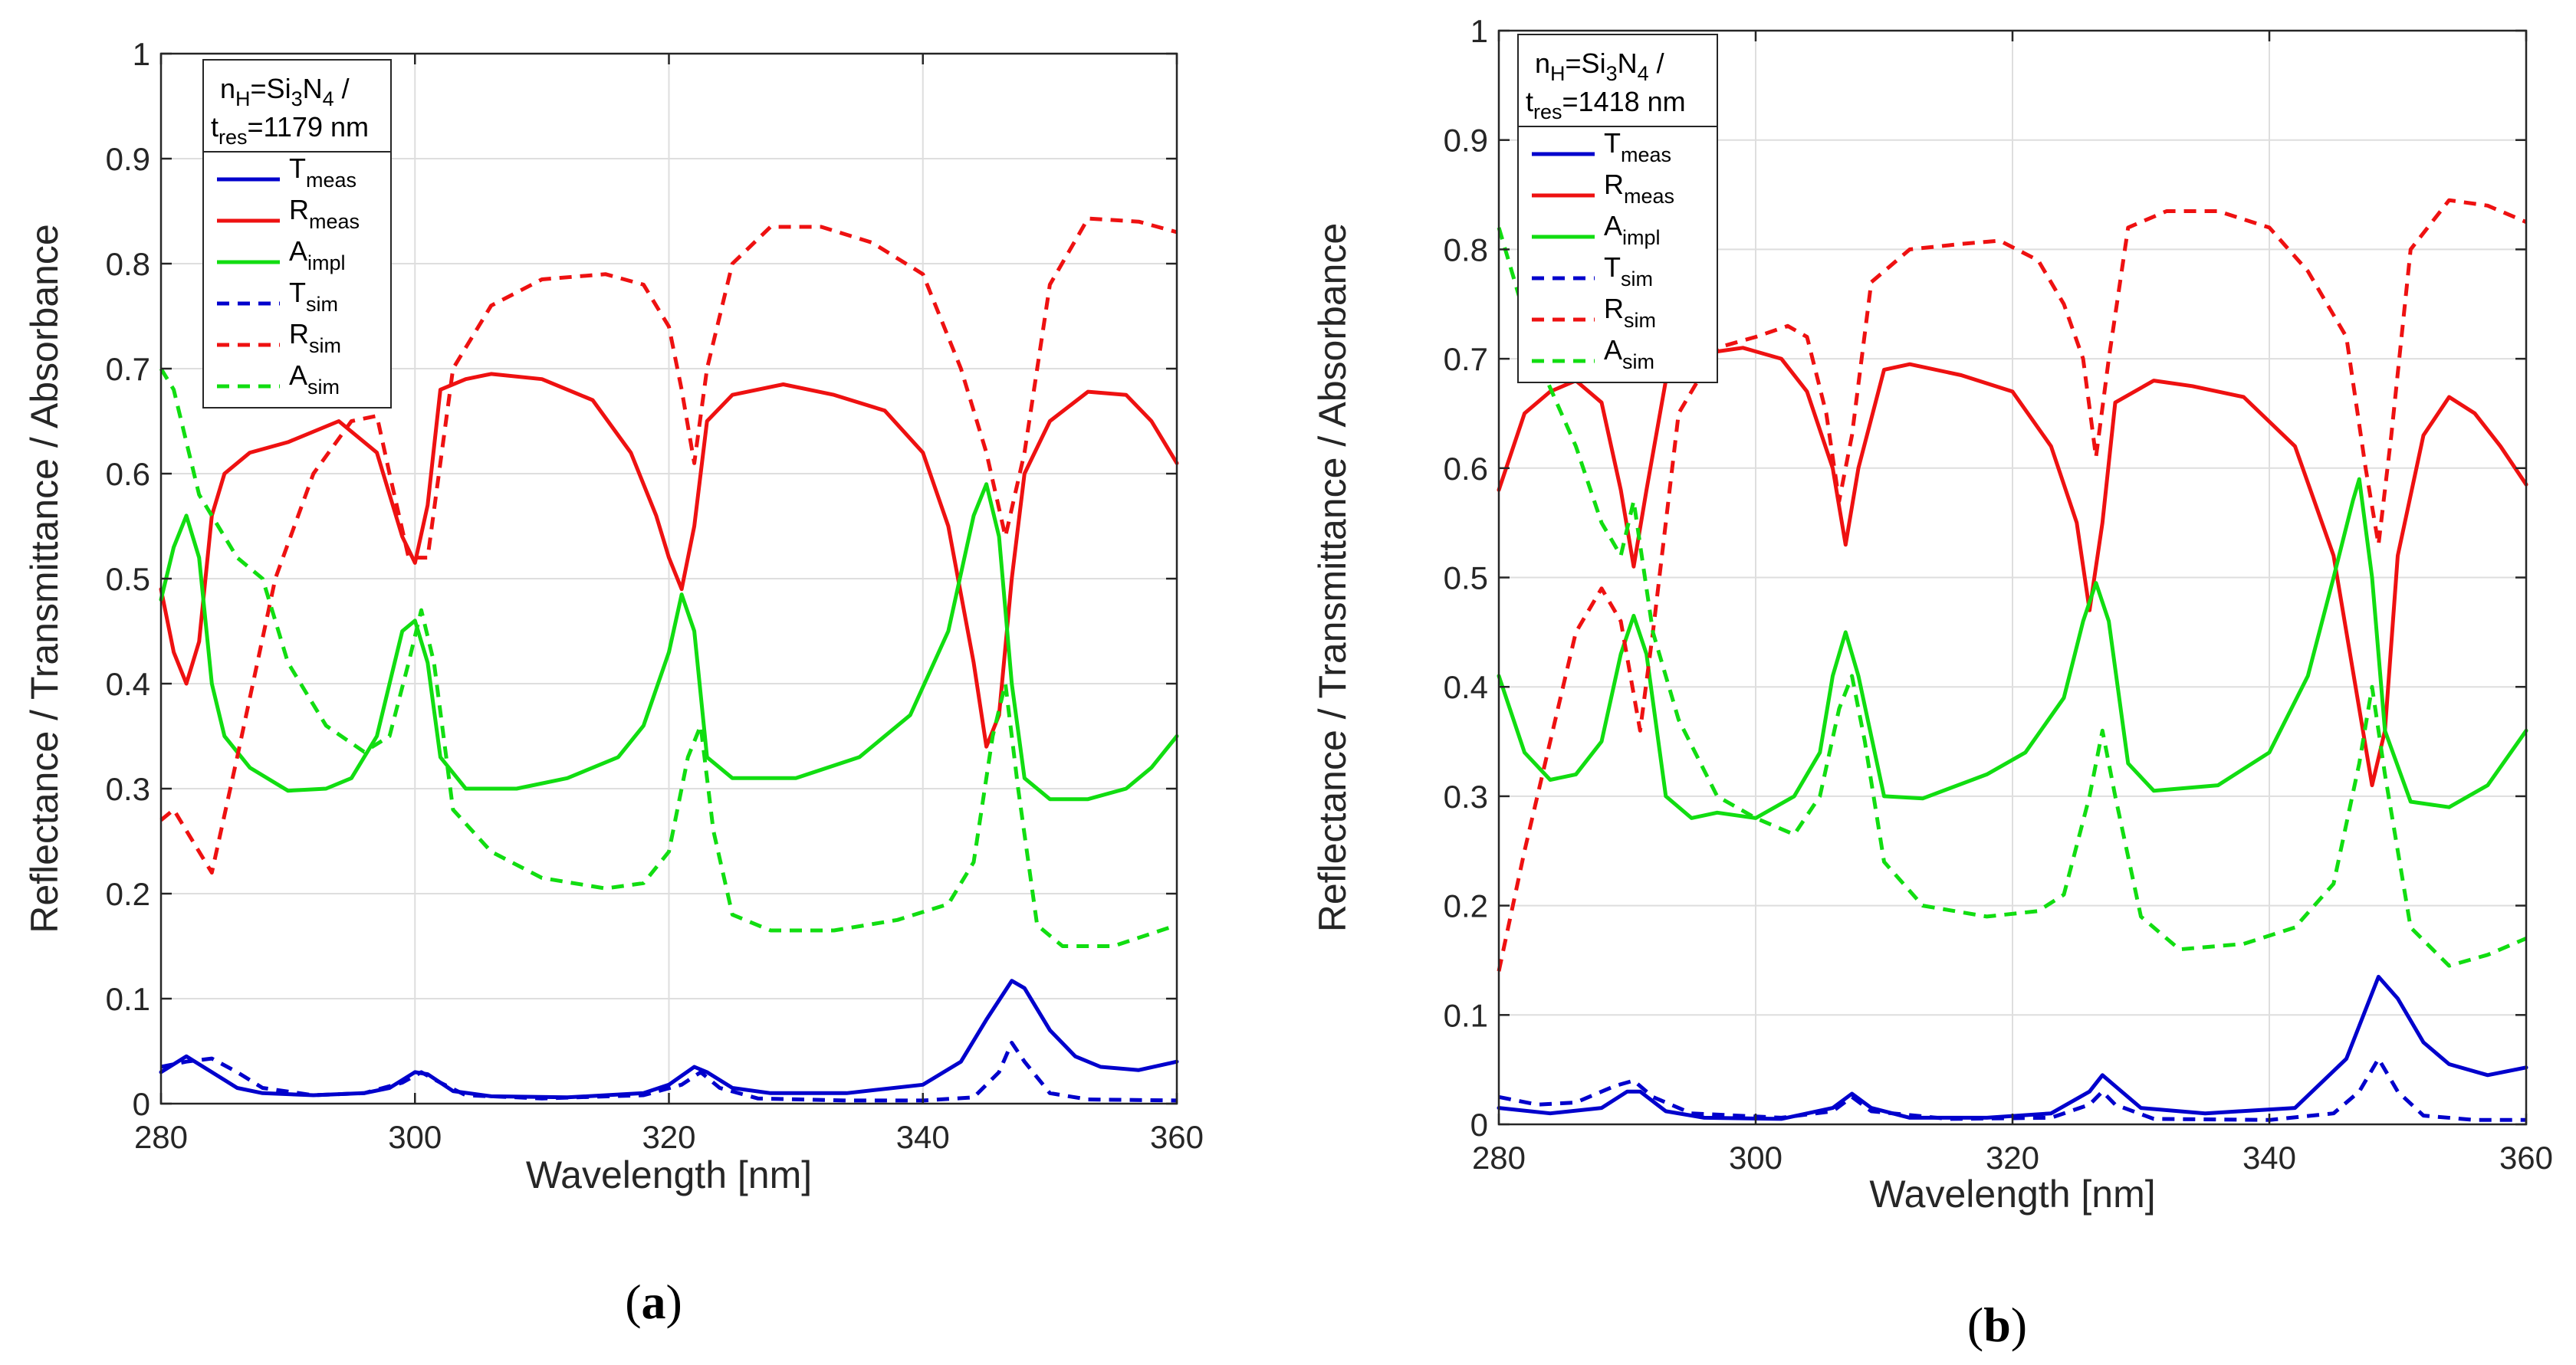  What do you see at coordinates (2019, 1325) in the screenshot?
I see `panel-label-close: )` at bounding box center [2019, 1325].